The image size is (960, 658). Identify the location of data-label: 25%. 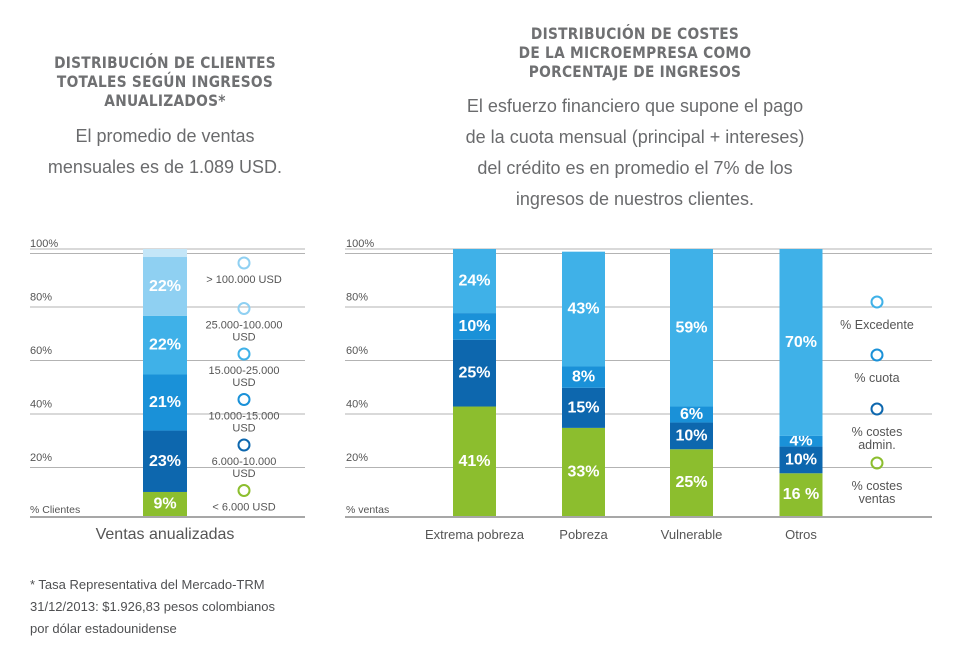
(474, 373).